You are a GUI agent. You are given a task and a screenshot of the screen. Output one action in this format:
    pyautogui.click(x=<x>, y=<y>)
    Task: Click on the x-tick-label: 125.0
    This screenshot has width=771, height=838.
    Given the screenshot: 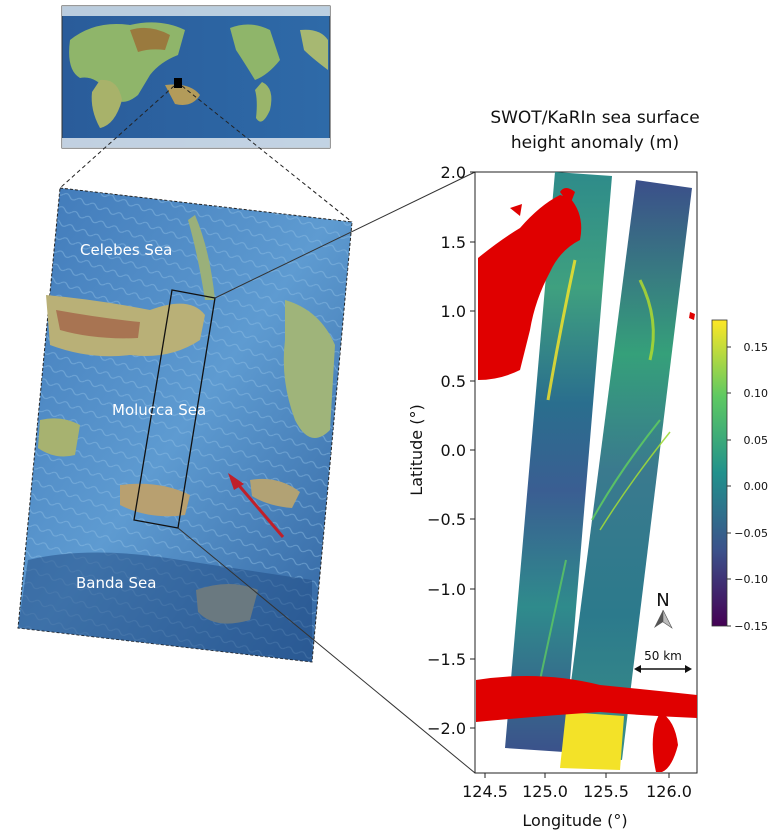 What is the action you would take?
    pyautogui.click(x=545, y=791)
    